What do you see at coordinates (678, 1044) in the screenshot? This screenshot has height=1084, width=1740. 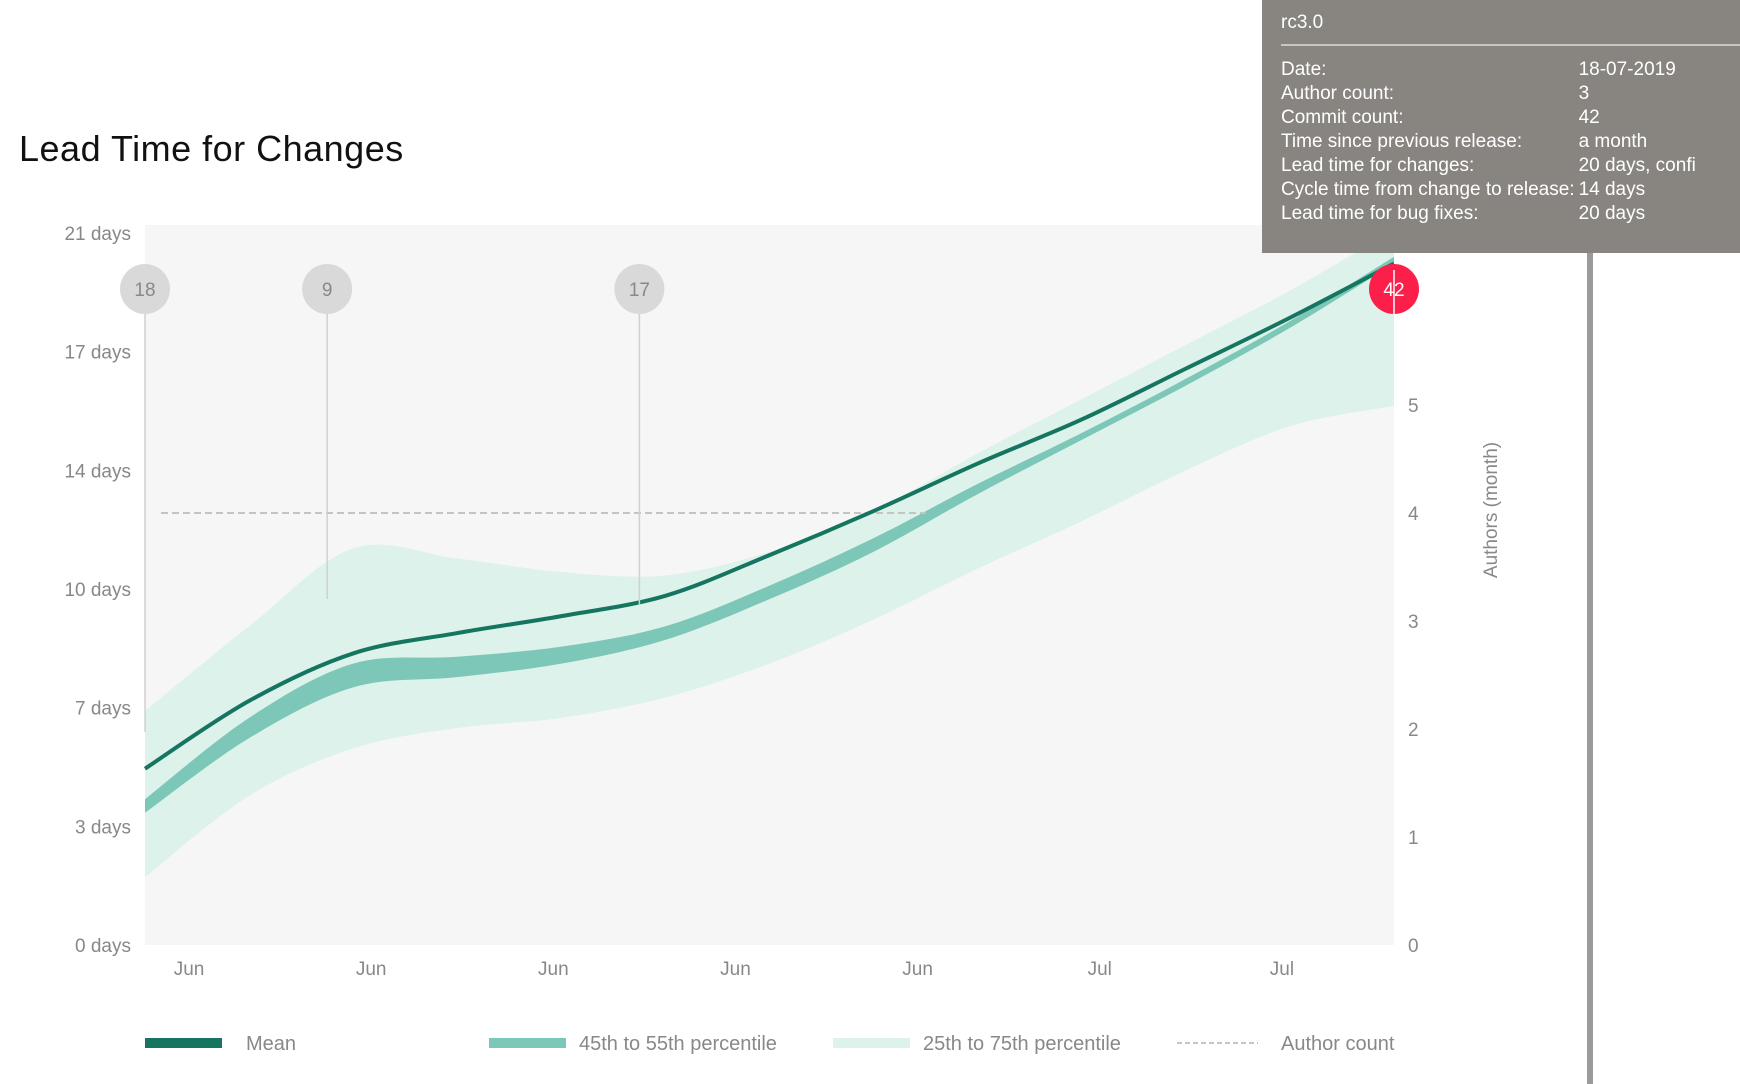 I see `legend-label: 45th to 55th percentile` at bounding box center [678, 1044].